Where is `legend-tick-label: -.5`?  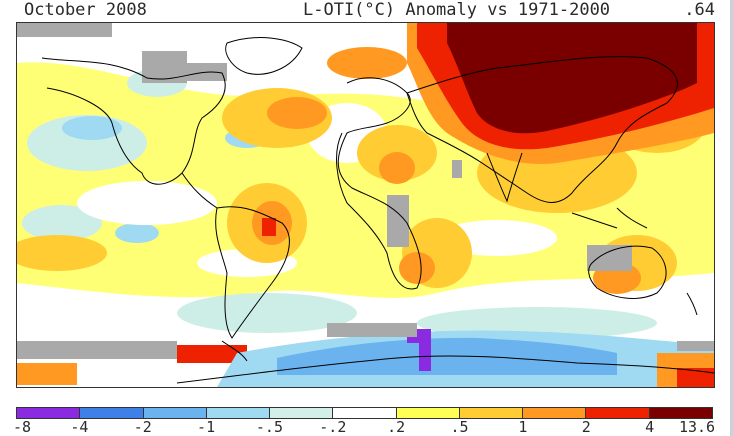 legend-tick-label: -.5 is located at coordinates (269, 427).